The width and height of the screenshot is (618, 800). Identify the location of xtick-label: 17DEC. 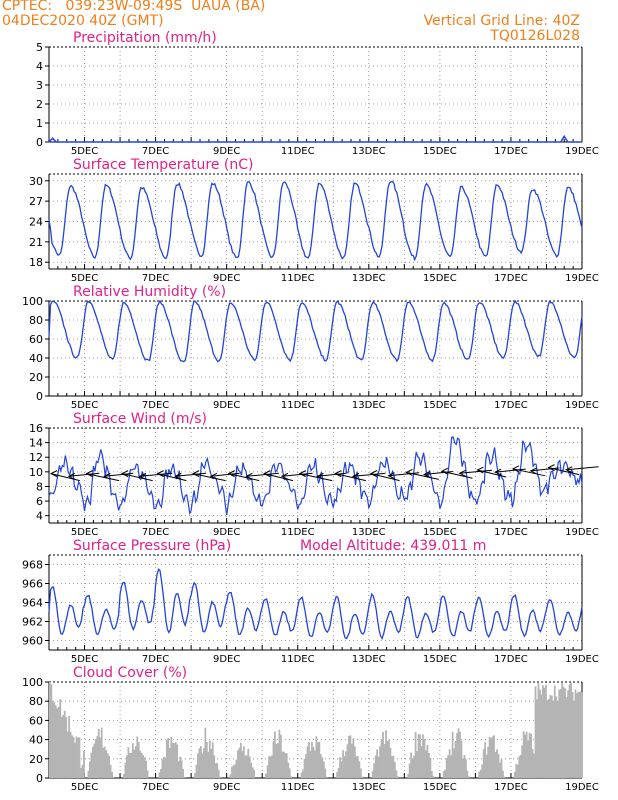
(511, 532).